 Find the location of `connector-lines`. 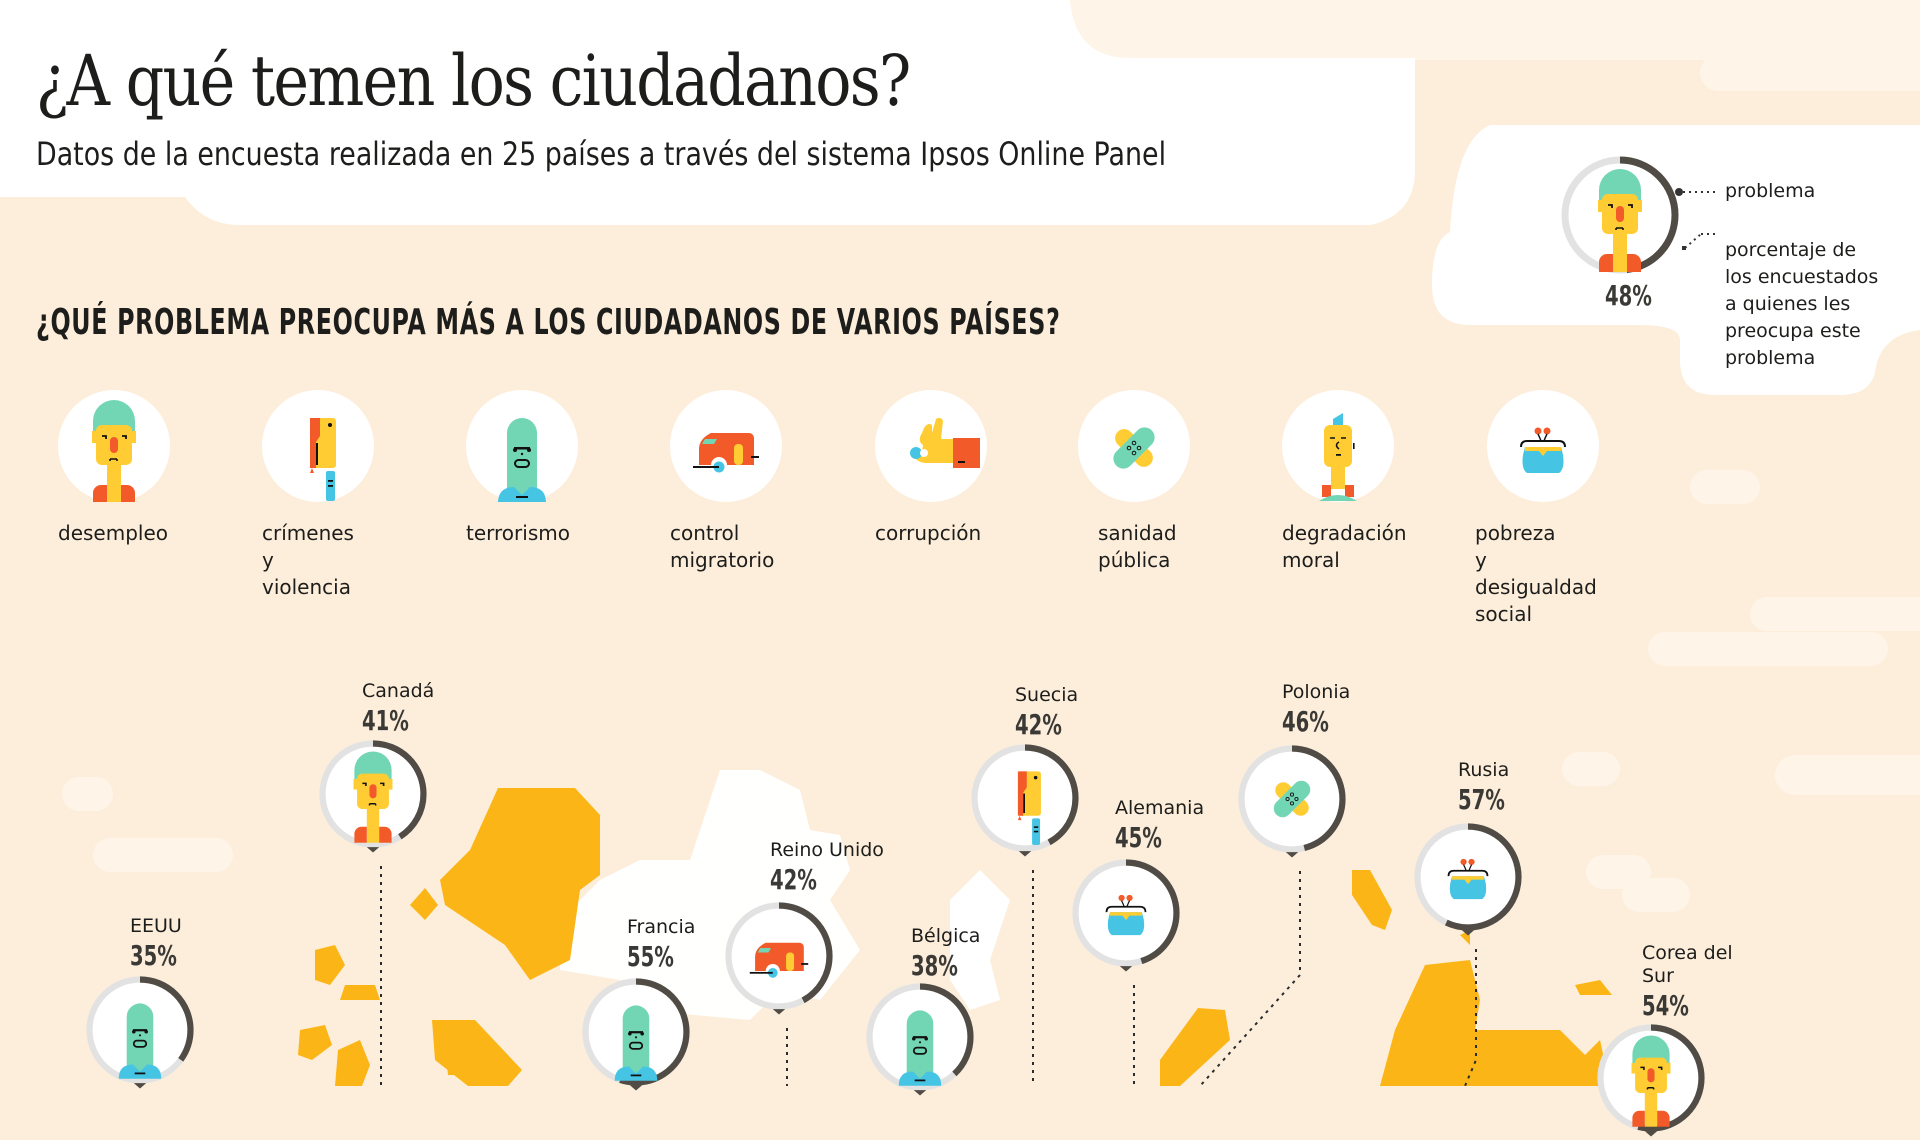

connector-lines is located at coordinates (928, 976).